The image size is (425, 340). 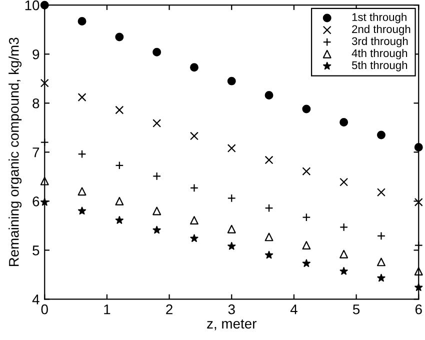 I want to click on x-tick-label: 4, so click(x=294, y=309).